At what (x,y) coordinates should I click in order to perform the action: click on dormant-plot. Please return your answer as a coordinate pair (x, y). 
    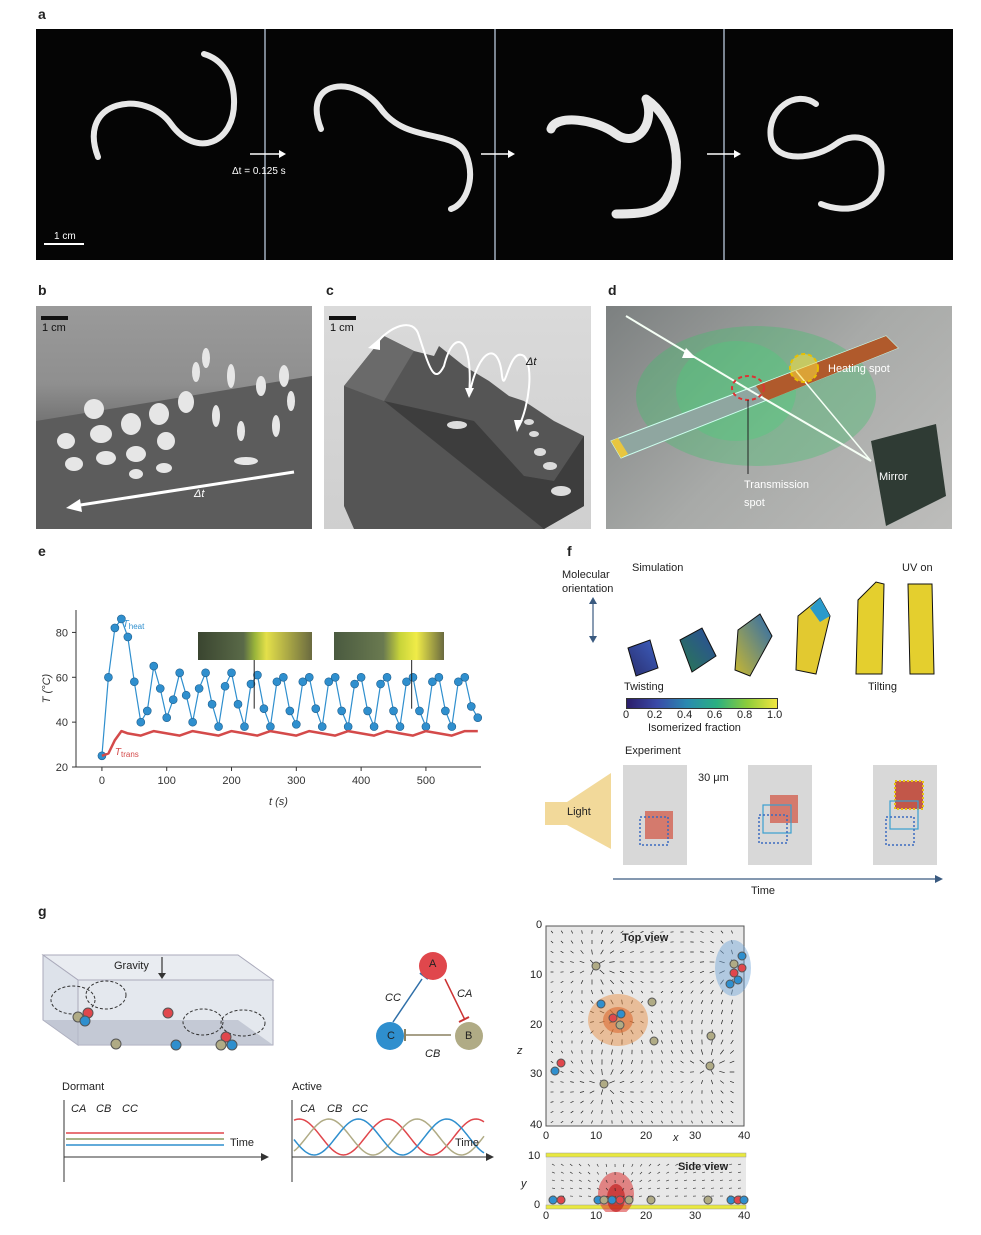
    Looking at the image, I should click on (166, 1141).